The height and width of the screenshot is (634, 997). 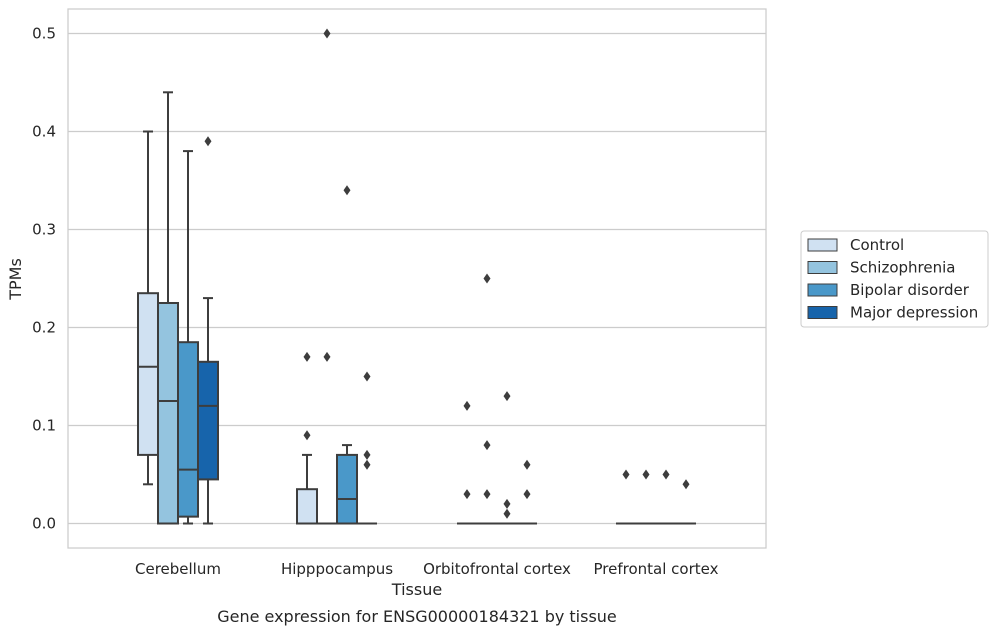 What do you see at coordinates (497, 569) in the screenshot?
I see `x-tick-label: Orbitofrontal cortex` at bounding box center [497, 569].